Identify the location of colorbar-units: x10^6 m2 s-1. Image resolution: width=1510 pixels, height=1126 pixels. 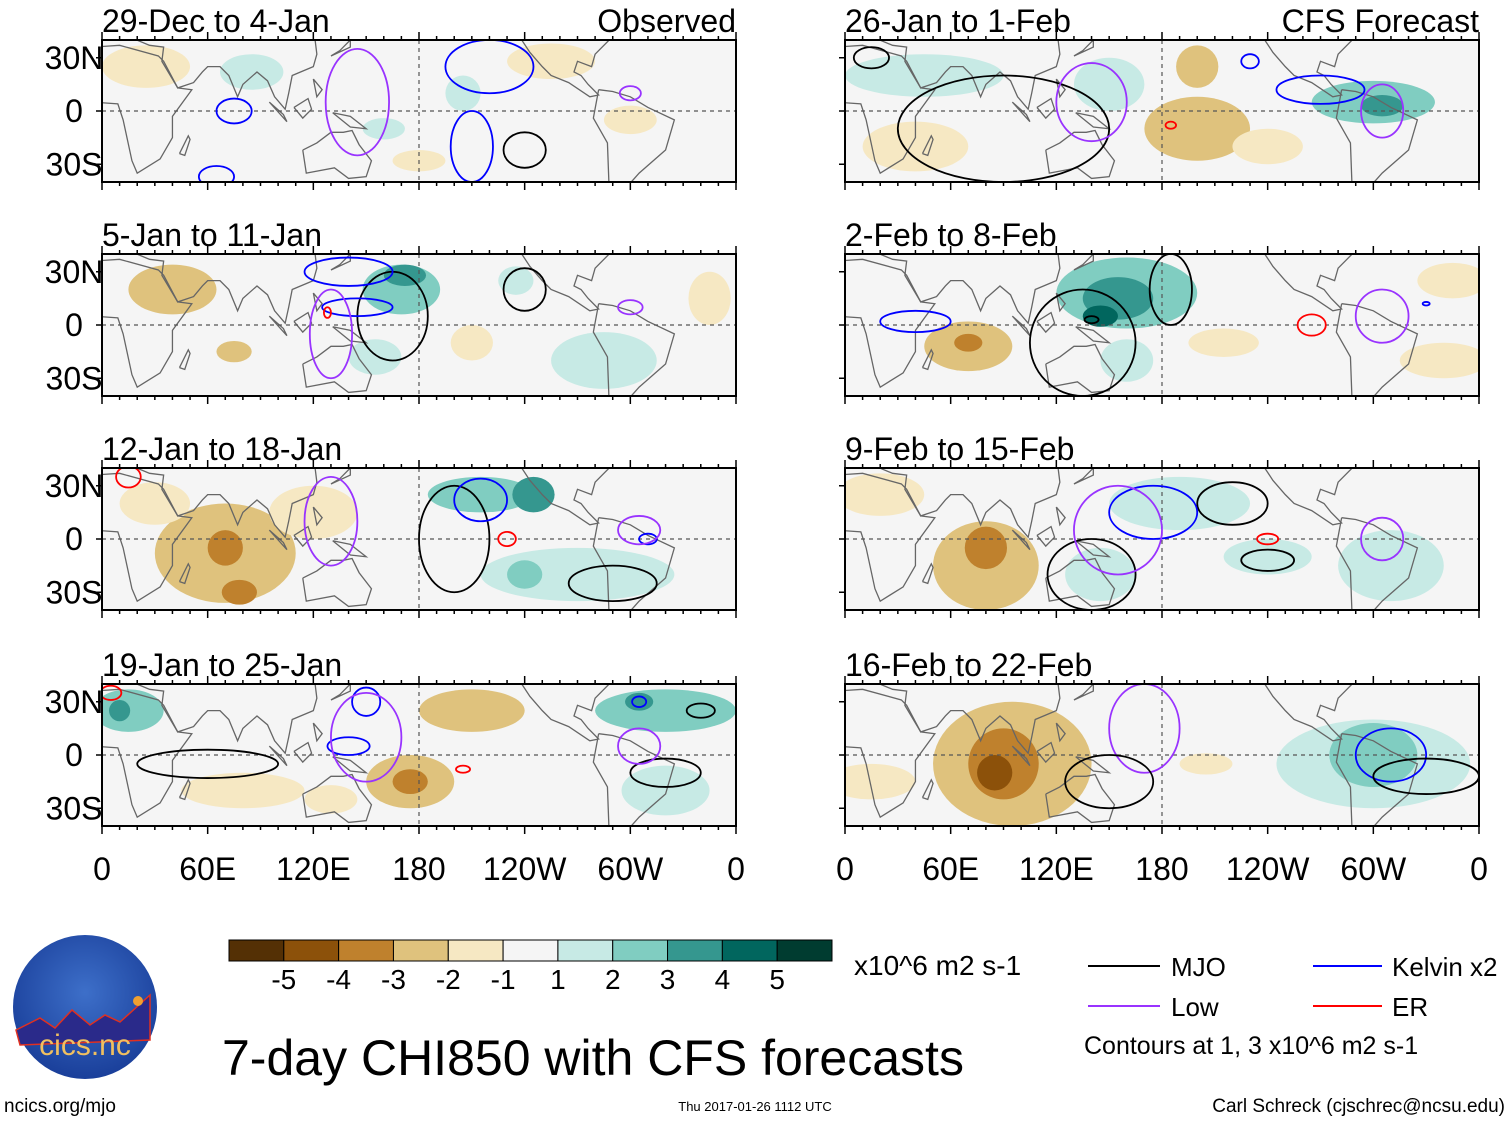
(937, 965).